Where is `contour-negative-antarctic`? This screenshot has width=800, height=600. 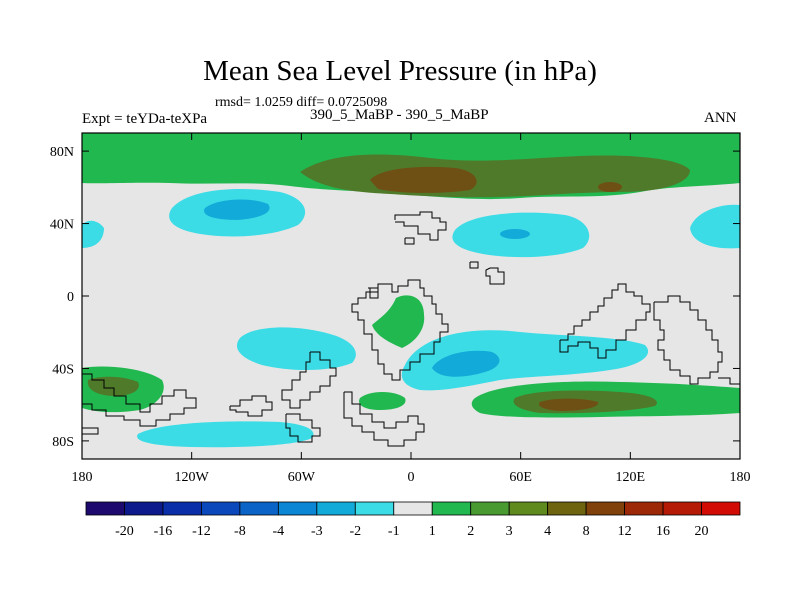 contour-negative-antarctic is located at coordinates (225, 434).